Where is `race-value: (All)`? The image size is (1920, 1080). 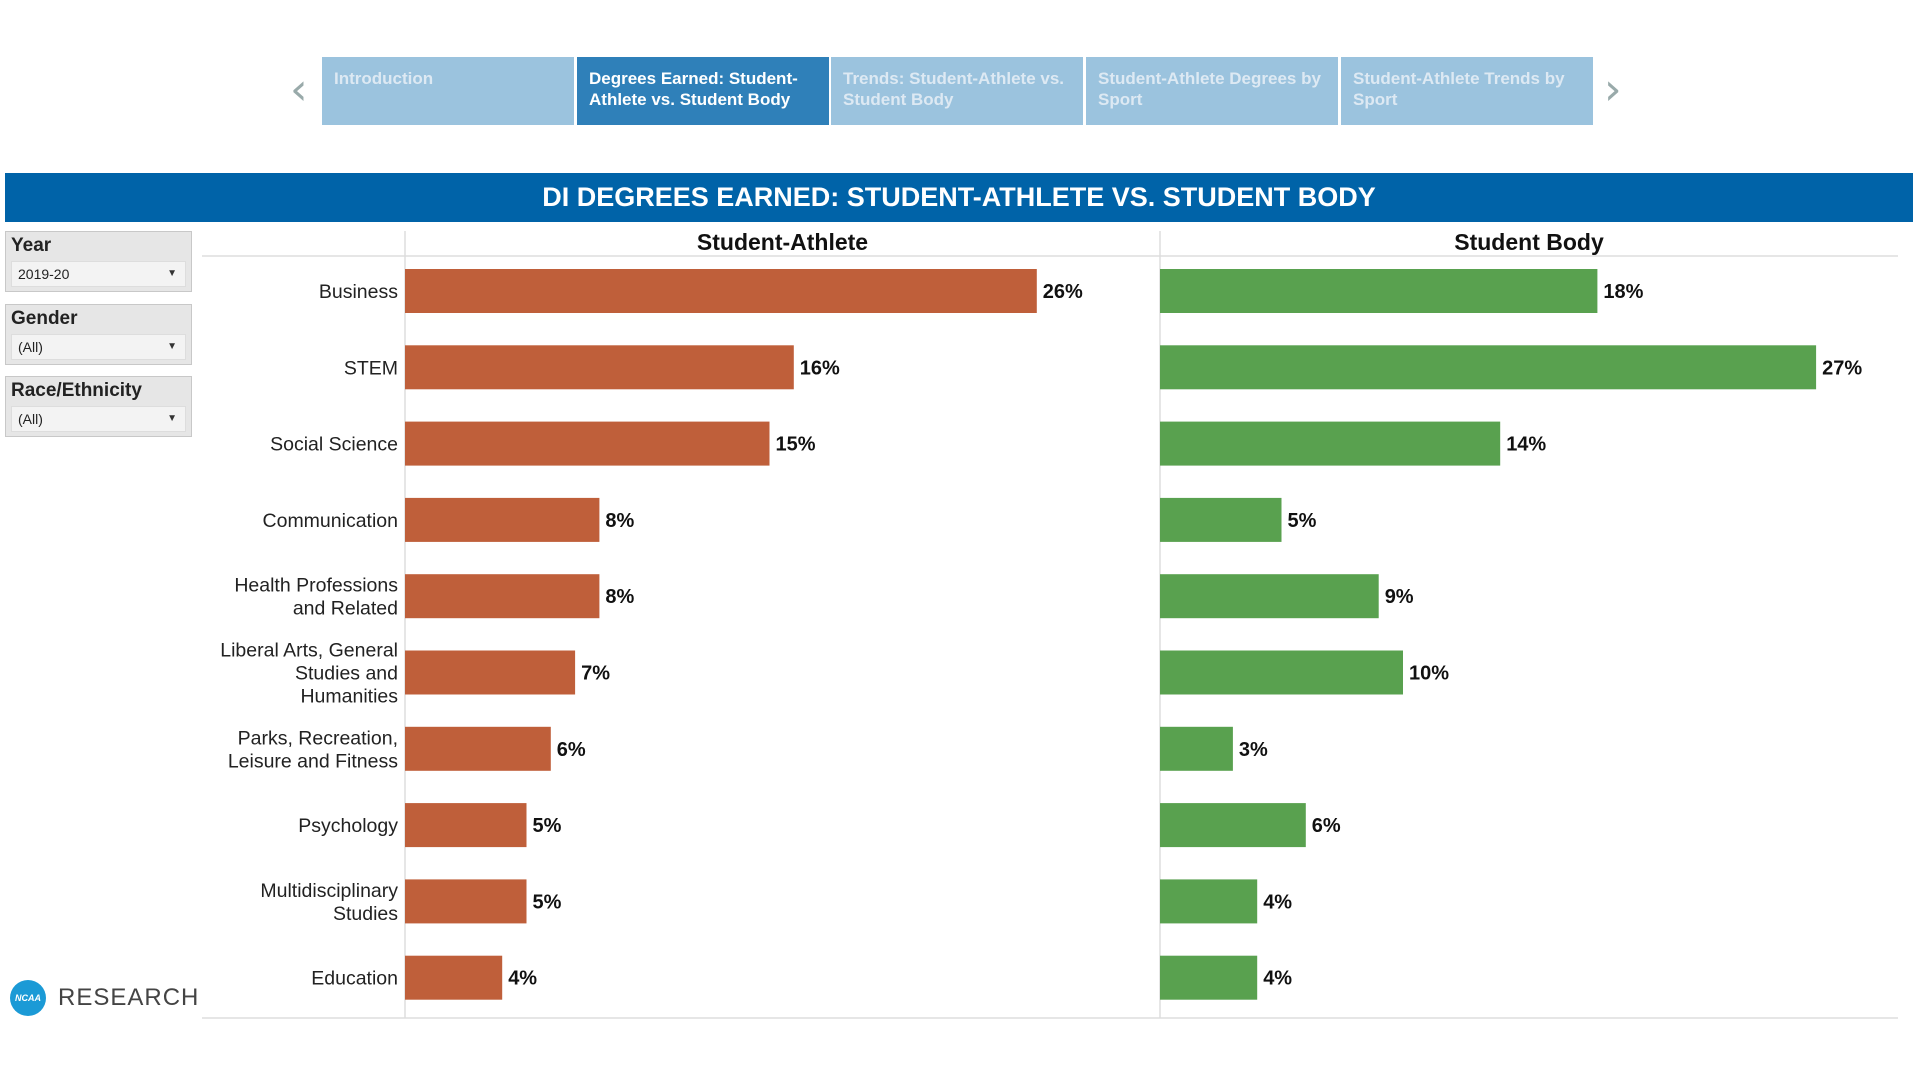
race-value: (All) is located at coordinates (30, 419).